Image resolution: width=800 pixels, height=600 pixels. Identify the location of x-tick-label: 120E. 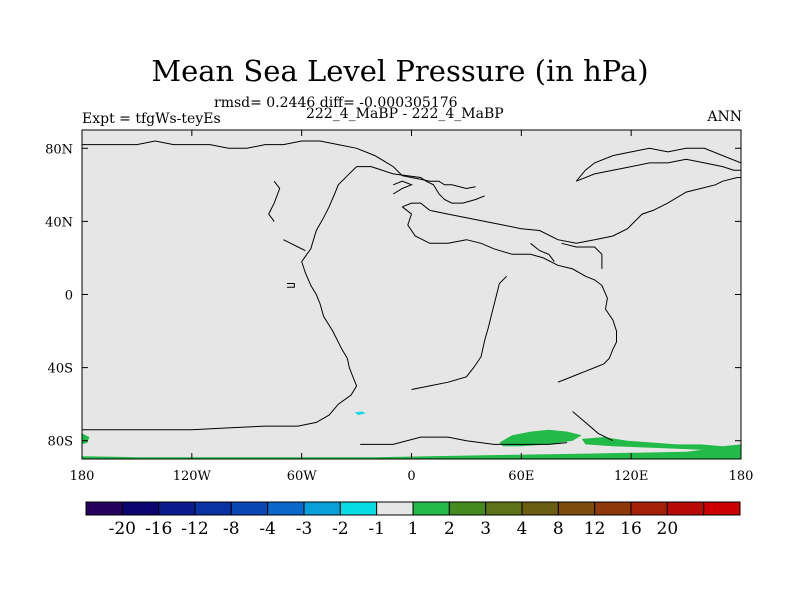
(631, 476).